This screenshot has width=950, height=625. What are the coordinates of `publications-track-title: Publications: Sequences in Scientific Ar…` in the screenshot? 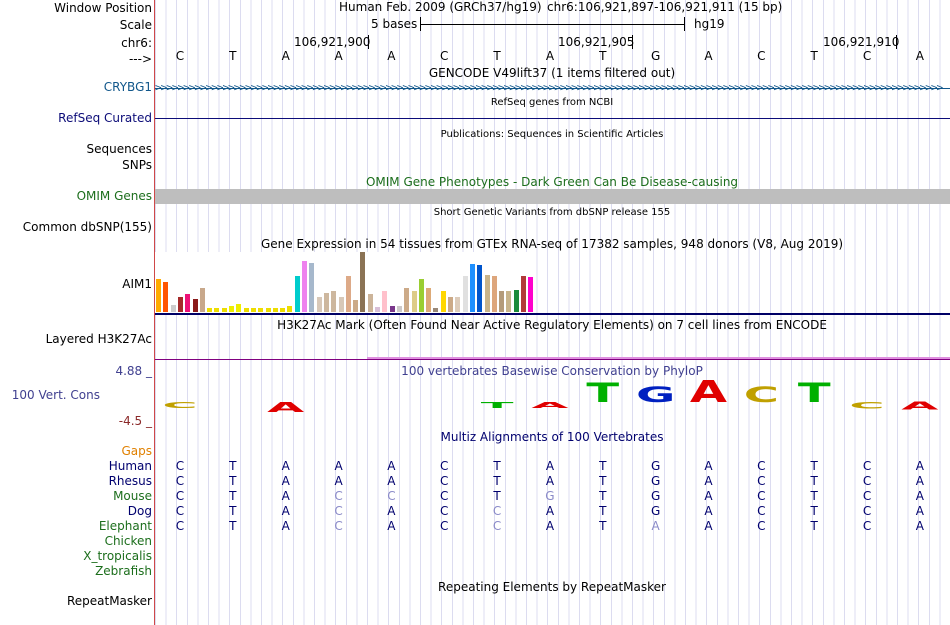 It's located at (552, 134).